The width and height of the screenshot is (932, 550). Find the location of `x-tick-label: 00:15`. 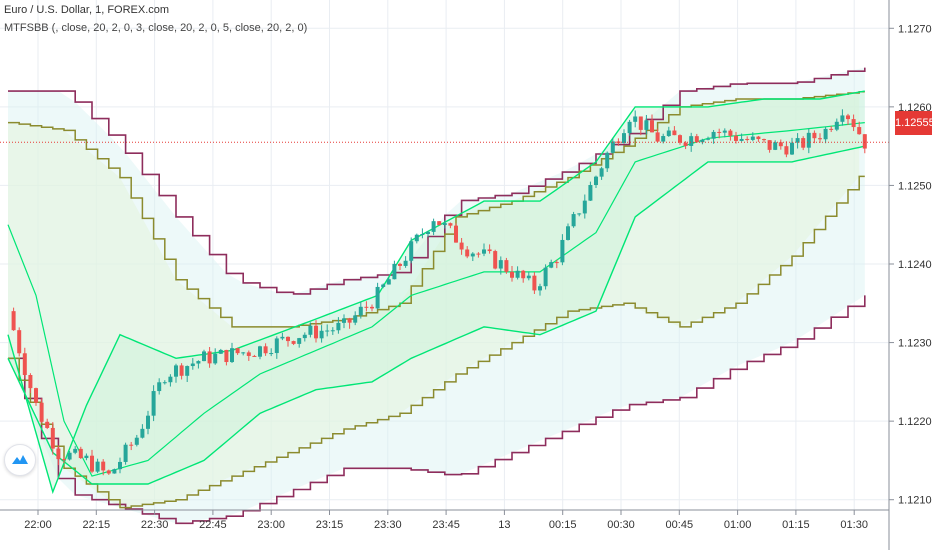

x-tick-label: 00:15 is located at coordinates (563, 525).